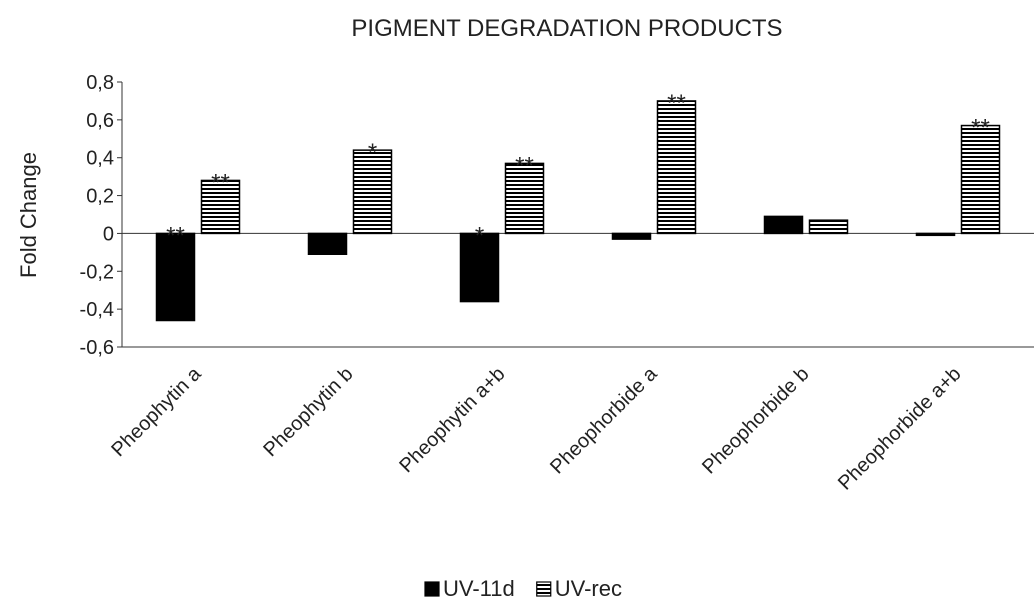 The height and width of the screenshot is (609, 1035). Describe the element at coordinates (452, 420) in the screenshot. I see `x-tick-label: Pheophytin a+b` at that location.